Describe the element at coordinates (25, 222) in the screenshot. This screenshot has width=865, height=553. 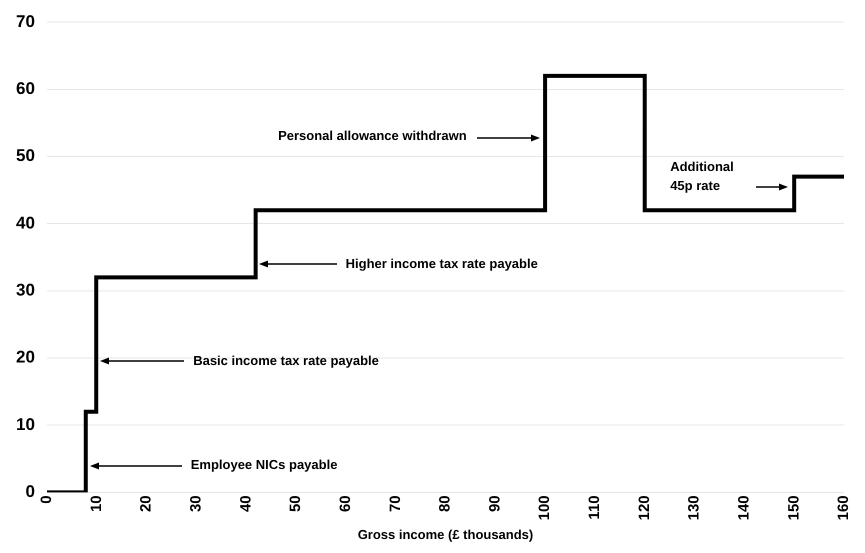
I see `y-tick-label: 40` at that location.